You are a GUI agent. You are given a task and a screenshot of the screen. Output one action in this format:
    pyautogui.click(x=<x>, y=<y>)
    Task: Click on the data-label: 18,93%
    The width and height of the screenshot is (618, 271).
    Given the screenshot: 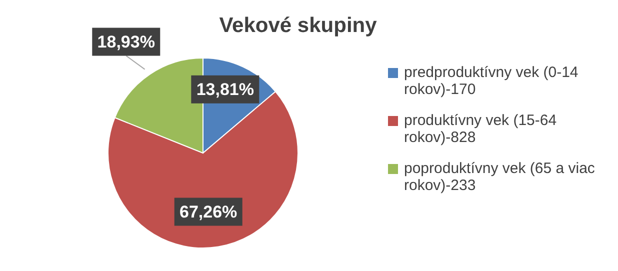 What is the action you would take?
    pyautogui.click(x=126, y=42)
    